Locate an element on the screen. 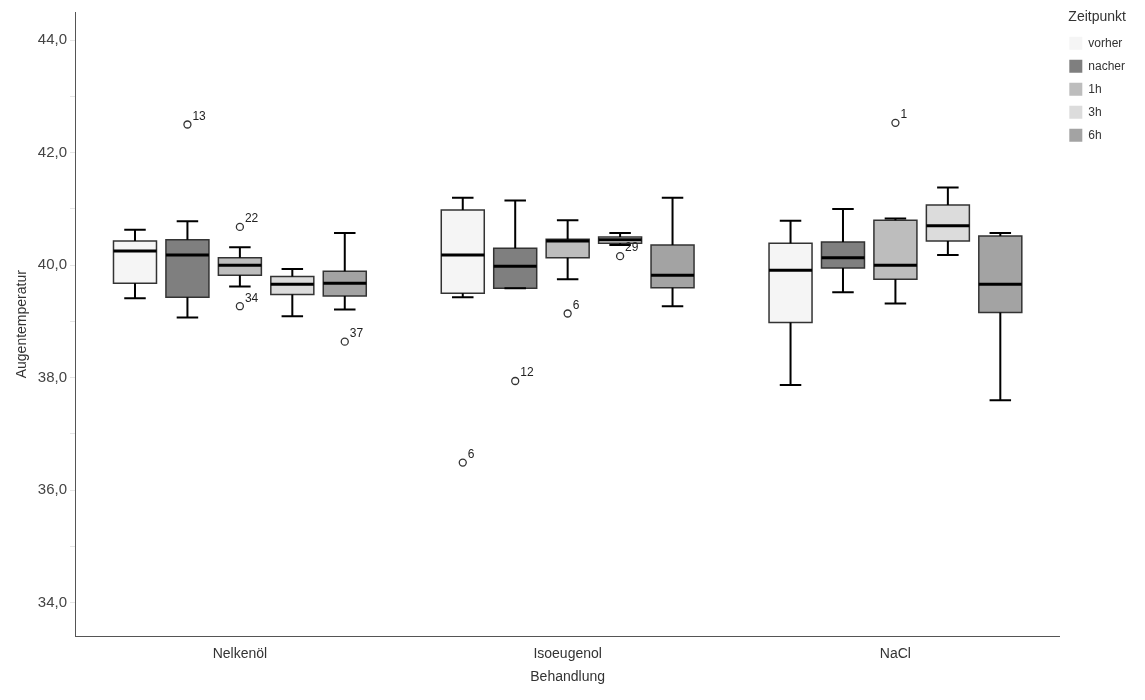 Image resolution: width=1145 pixels, height=700 pixels. x-tick-label: Isoeugenol is located at coordinates (567, 652).